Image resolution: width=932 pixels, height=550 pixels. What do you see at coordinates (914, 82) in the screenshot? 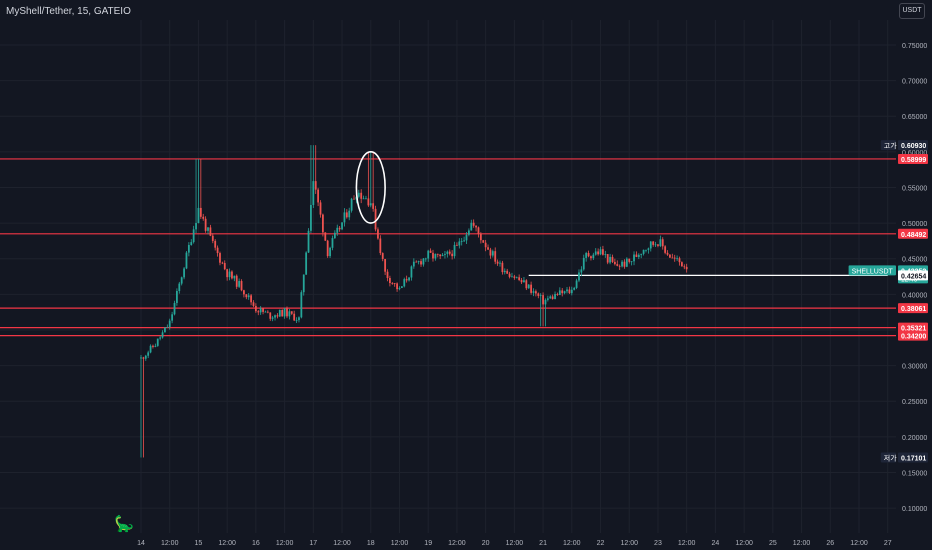
I see `y-tick-label: 0.70000` at bounding box center [914, 82].